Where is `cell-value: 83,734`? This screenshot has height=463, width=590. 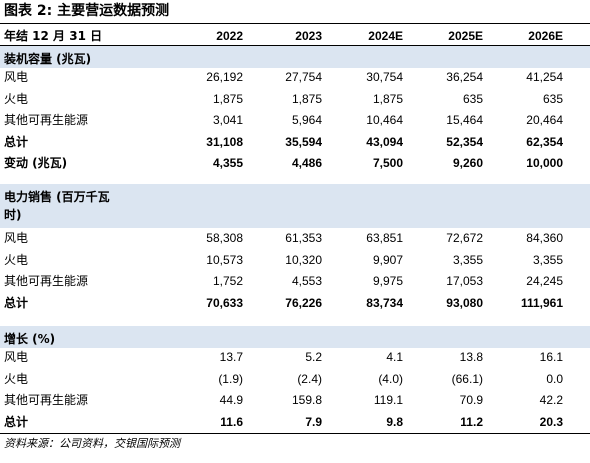
cell-value: 83,734 is located at coordinates (384, 302).